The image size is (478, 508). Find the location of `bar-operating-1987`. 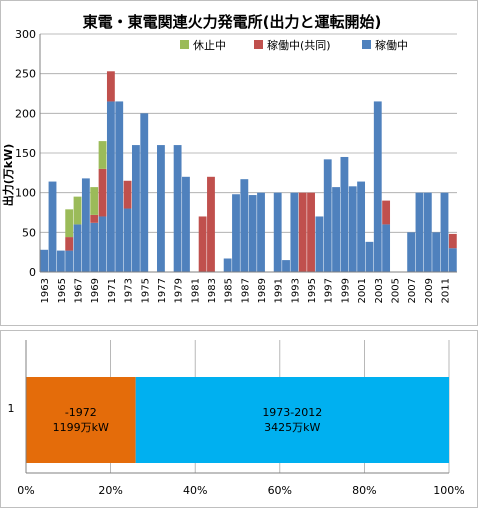

bar-operating-1987 is located at coordinates (244, 225).